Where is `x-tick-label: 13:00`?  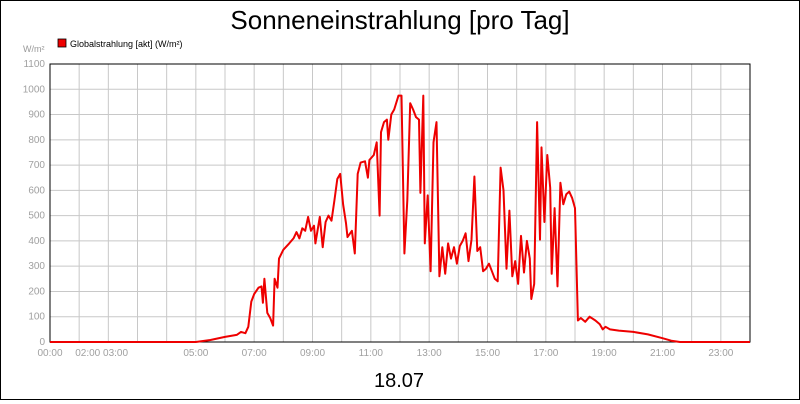
x-tick-label: 13:00 is located at coordinates (429, 353).